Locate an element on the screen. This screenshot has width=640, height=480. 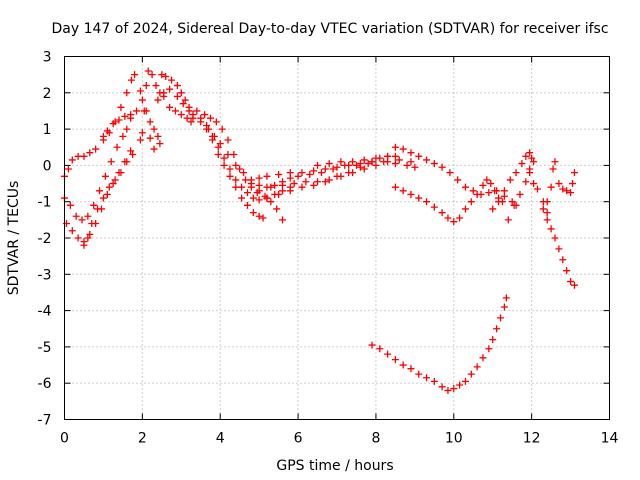
y-tick-labels: -7 -6 -5 -4 -3 -2 -1 0 1 2 3 is located at coordinates (45, 239).